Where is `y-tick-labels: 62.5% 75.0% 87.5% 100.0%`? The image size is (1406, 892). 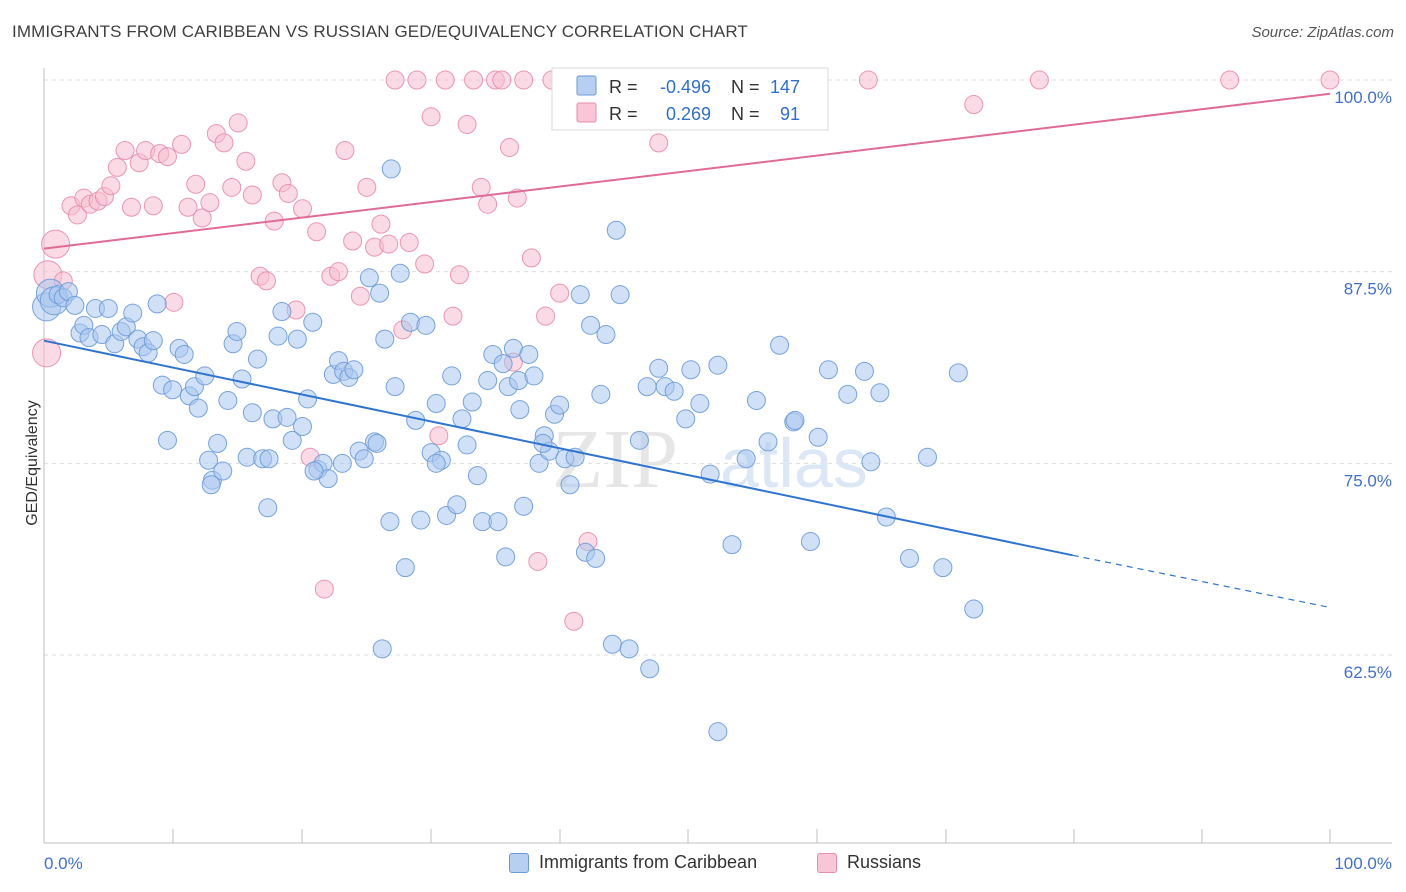
y-tick-labels: 62.5% 75.0% 87.5% 100.0% is located at coordinates (1363, 385).